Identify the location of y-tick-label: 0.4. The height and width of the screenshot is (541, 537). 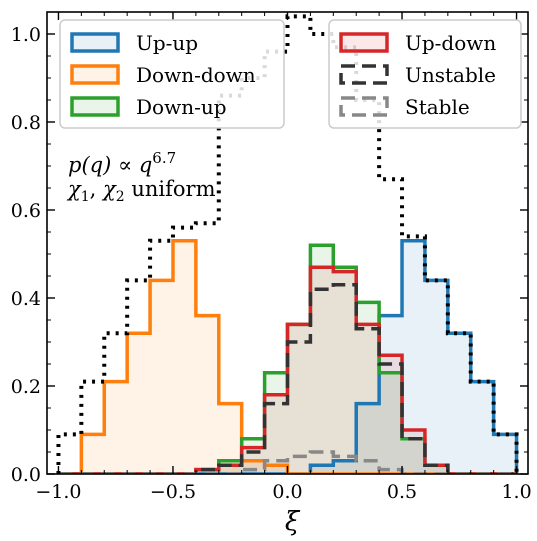
(26, 299).